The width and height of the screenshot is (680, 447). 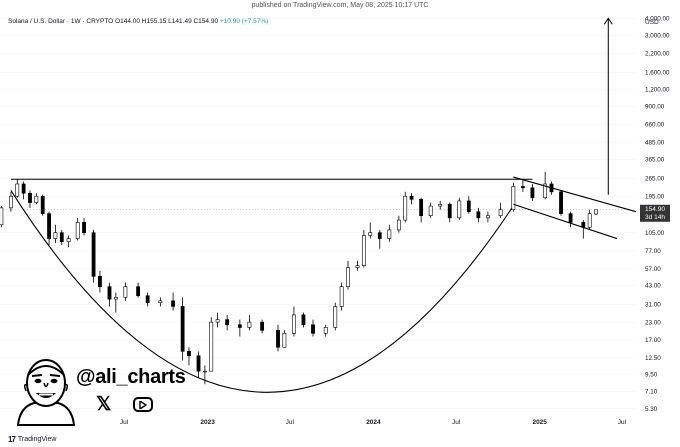 What do you see at coordinates (651, 374) in the screenshot?
I see `price-tick-label: 9.50` at bounding box center [651, 374].